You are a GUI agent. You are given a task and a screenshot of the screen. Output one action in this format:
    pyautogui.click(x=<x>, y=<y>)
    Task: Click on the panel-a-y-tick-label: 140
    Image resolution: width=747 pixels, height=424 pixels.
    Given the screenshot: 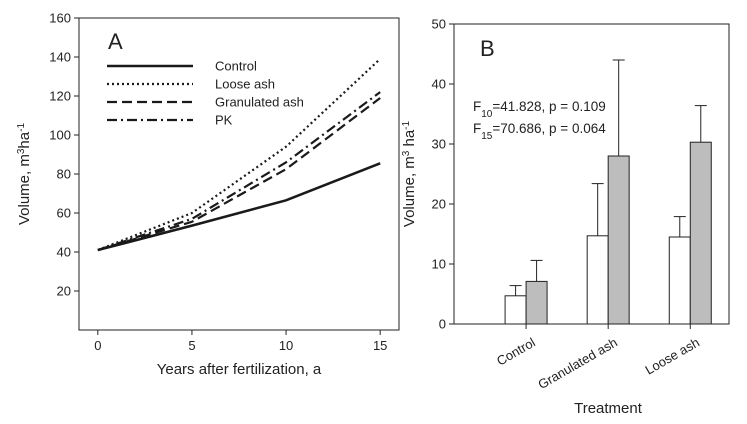 What is the action you would take?
    pyautogui.click(x=60, y=57)
    